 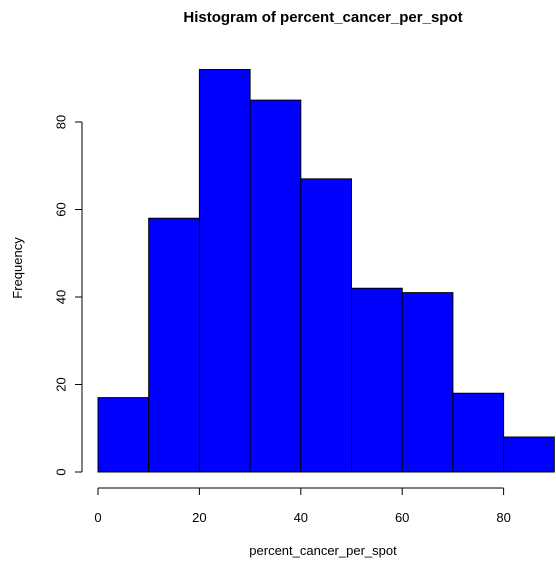 What do you see at coordinates (17, 268) in the screenshot?
I see `y-axis-label: Frequency` at bounding box center [17, 268].